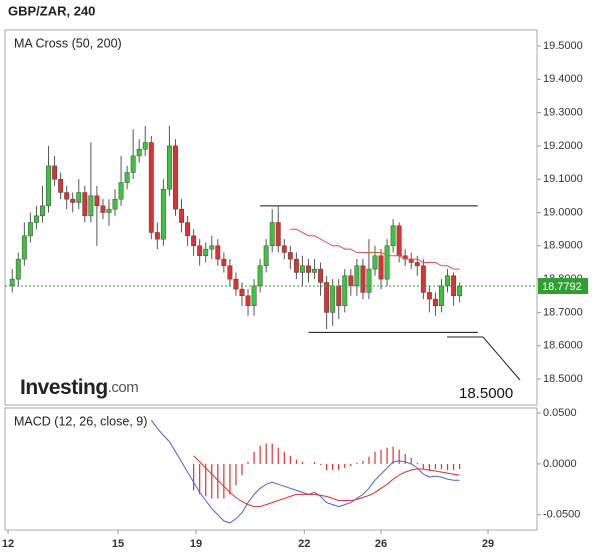  What do you see at coordinates (563, 46) in the screenshot?
I see `y-tick-label: 19.5000` at bounding box center [563, 46].